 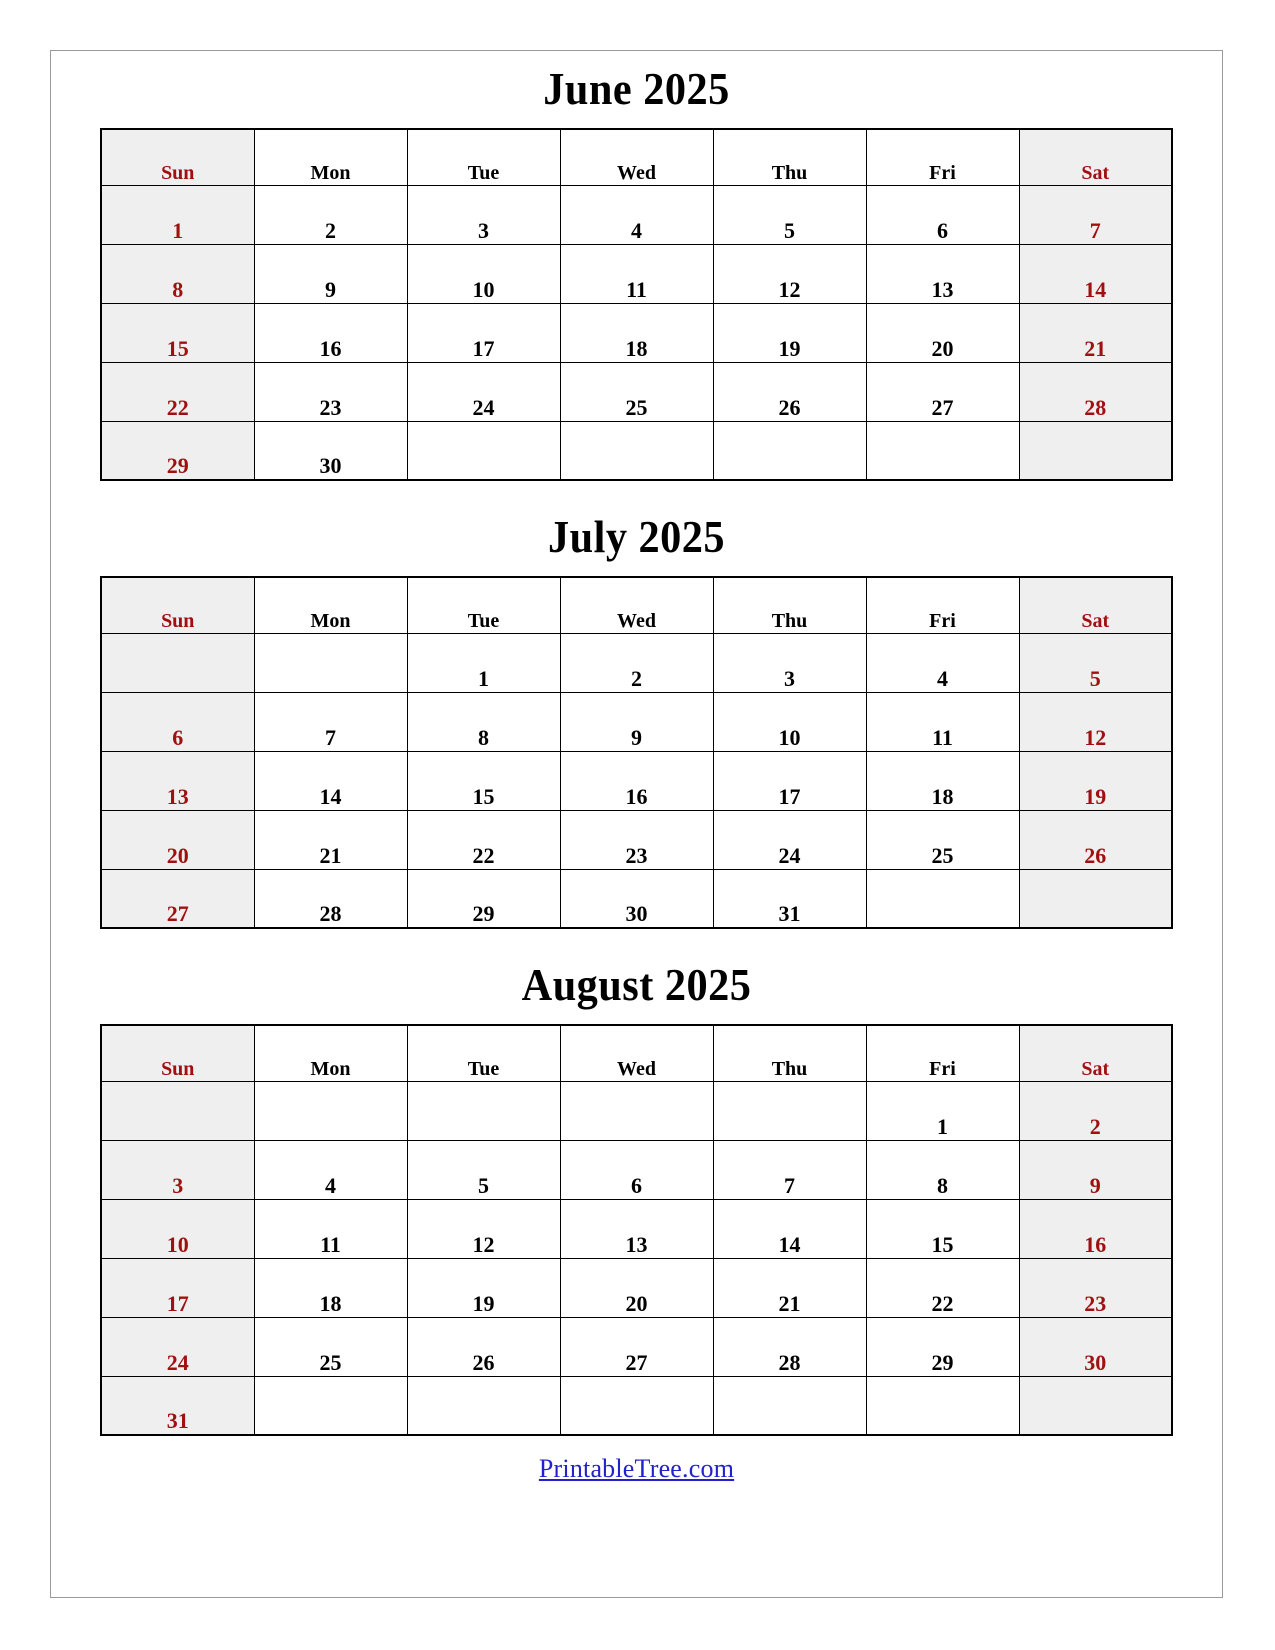 I want to click on week-row: 17 18 19 20 21 22 23, so click(x=636, y=1287).